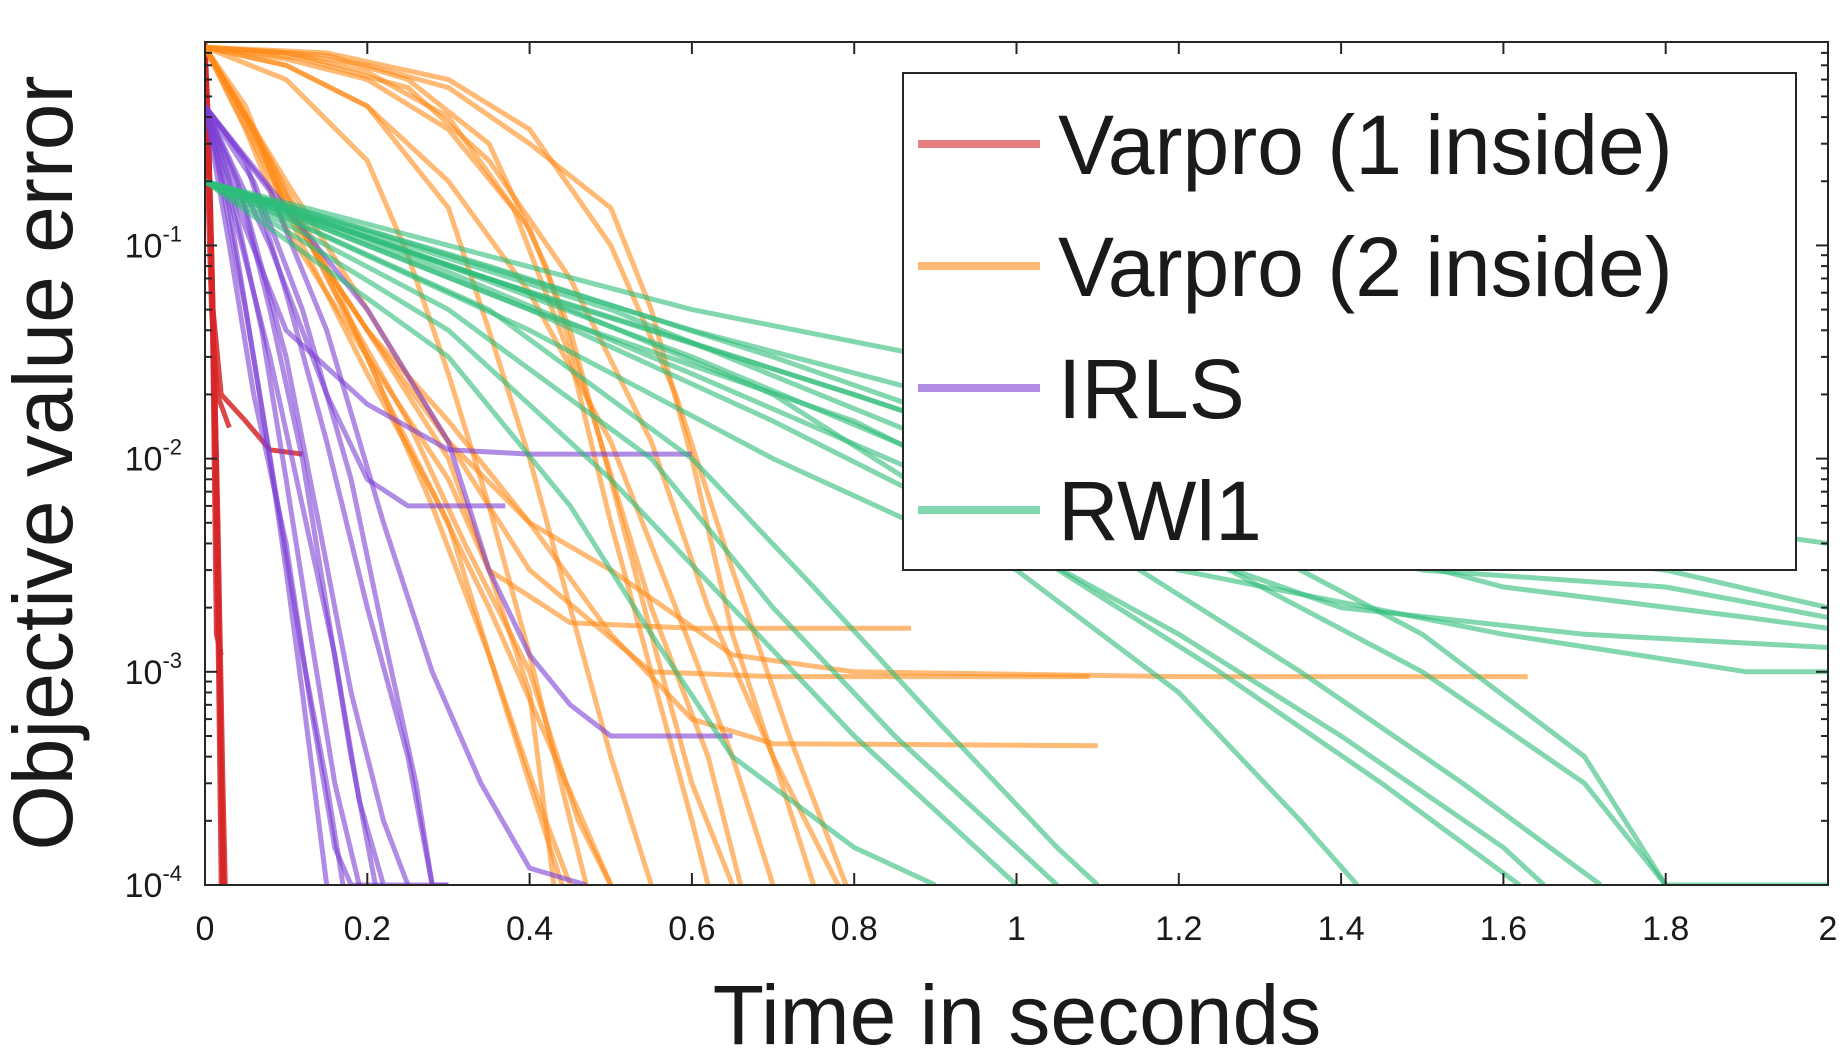 This screenshot has height=1054, width=1842. I want to click on x-tick-label: 0.4, so click(529, 929).